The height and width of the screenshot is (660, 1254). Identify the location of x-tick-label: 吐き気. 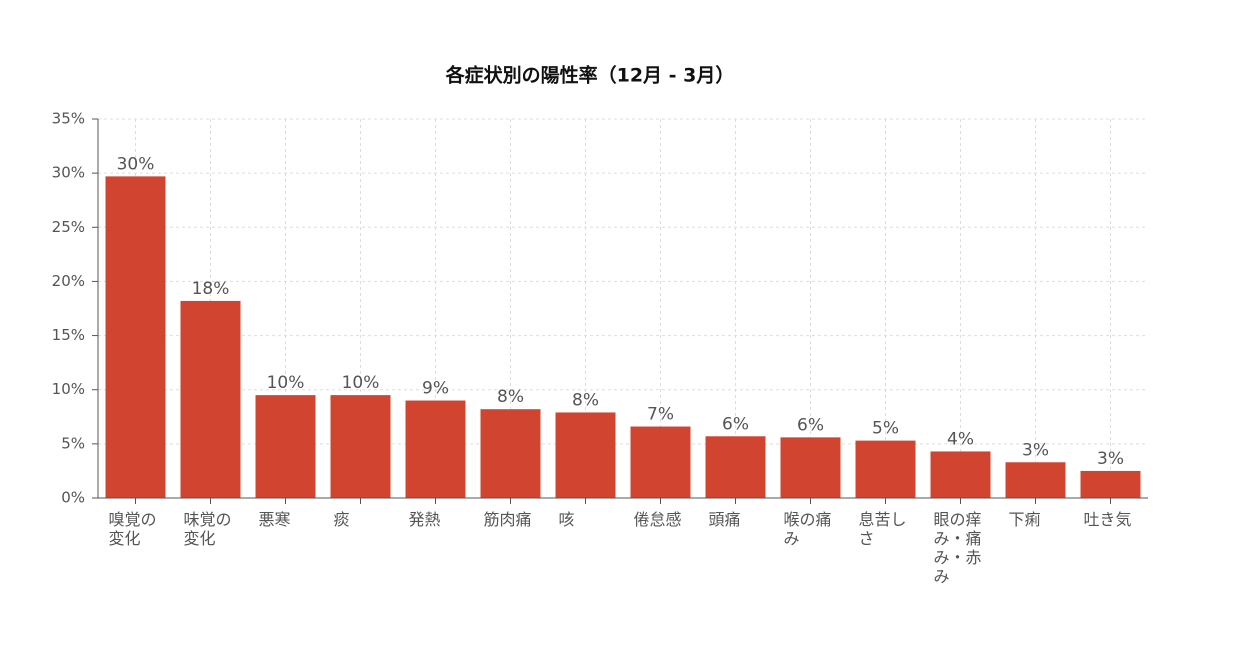
(1107, 519).